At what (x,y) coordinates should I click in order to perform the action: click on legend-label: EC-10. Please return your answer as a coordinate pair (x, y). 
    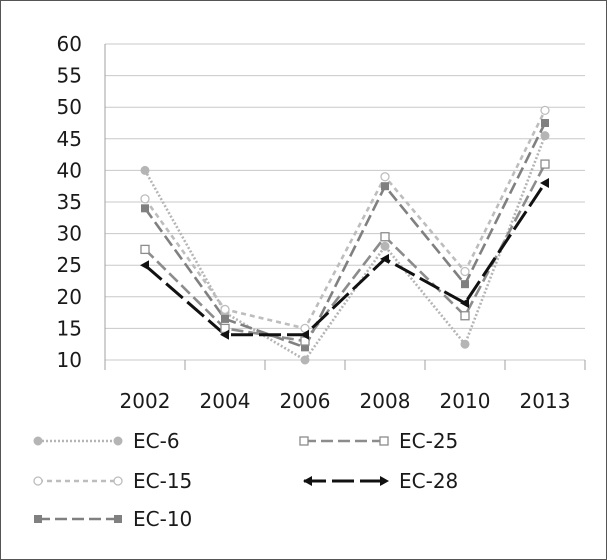
    Looking at the image, I should click on (162, 519).